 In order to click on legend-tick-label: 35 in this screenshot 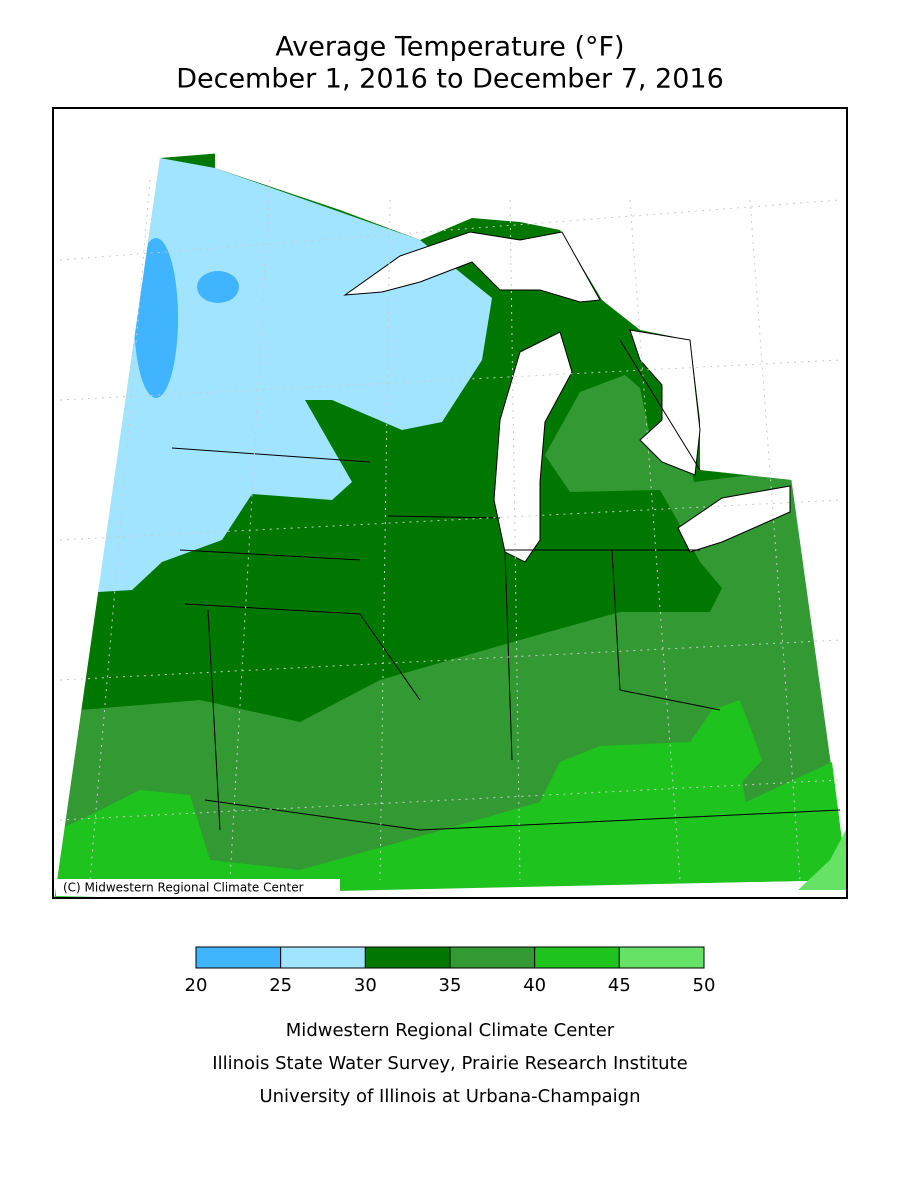, I will do `click(450, 985)`.